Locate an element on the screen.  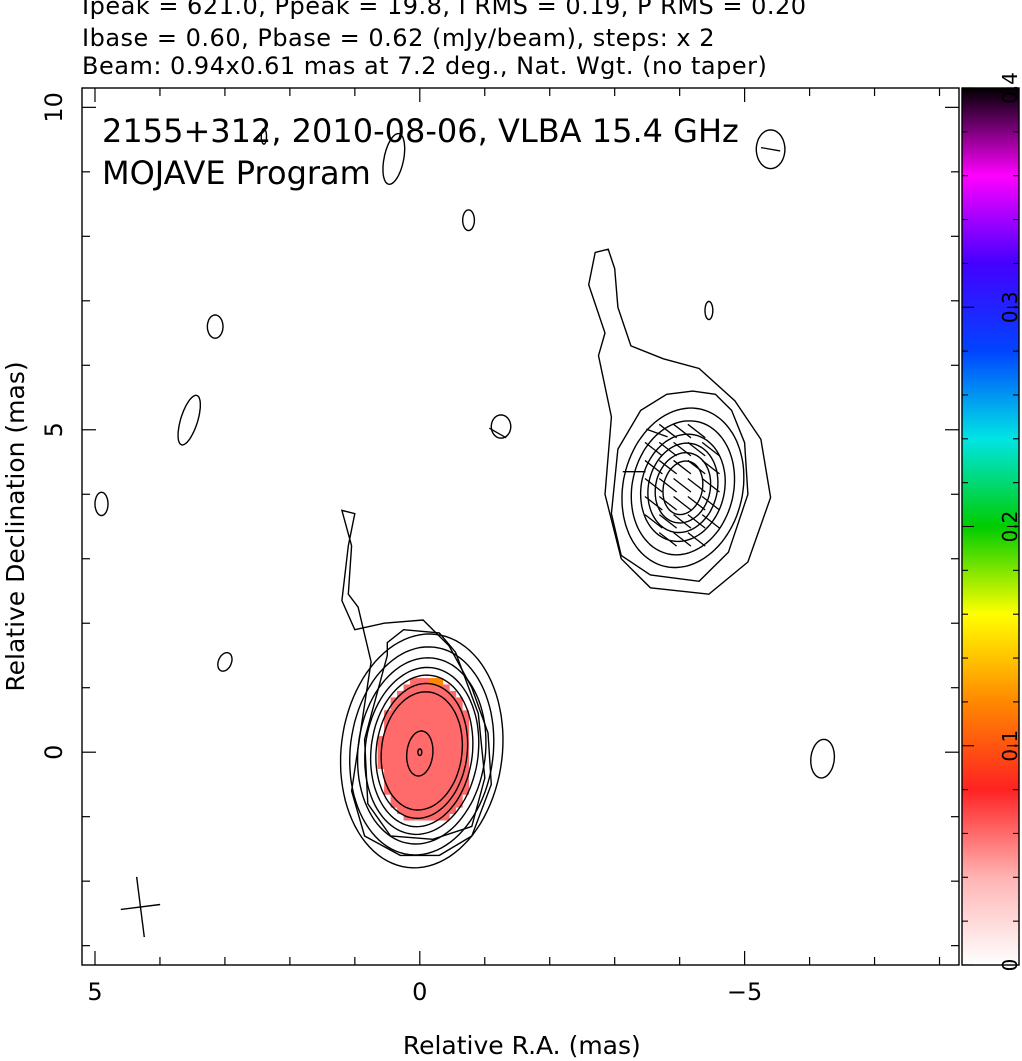
x-tick-label: −5 is located at coordinates (744, 992).